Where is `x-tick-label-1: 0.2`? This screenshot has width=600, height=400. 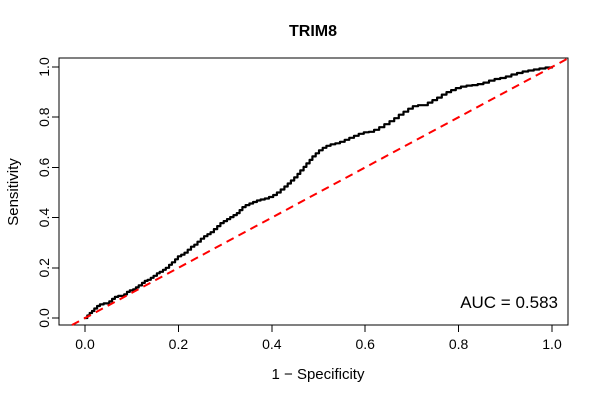
x-tick-label-1: 0.2 is located at coordinates (179, 344).